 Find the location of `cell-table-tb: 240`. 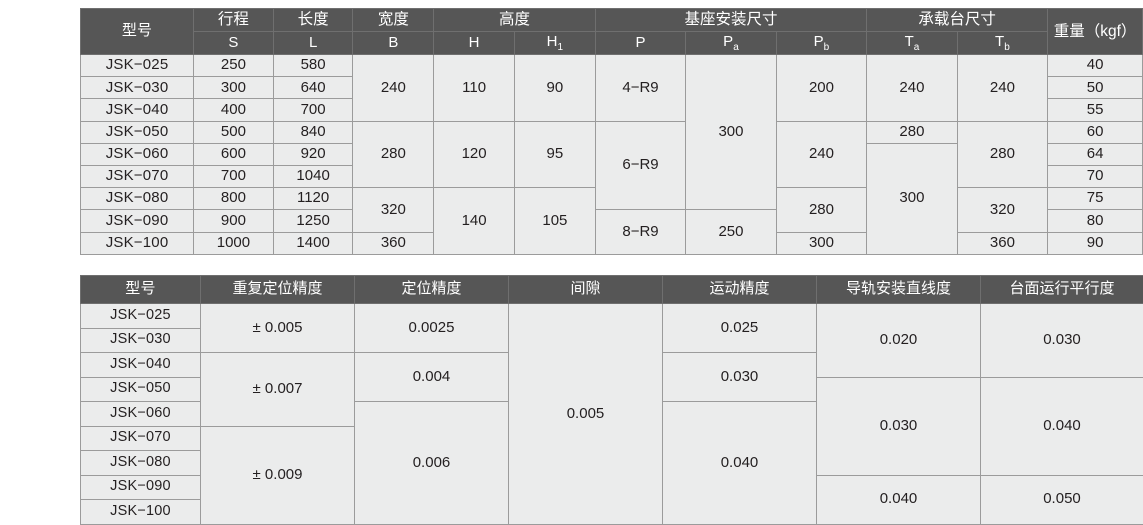

cell-table-tb: 240 is located at coordinates (1002, 88).